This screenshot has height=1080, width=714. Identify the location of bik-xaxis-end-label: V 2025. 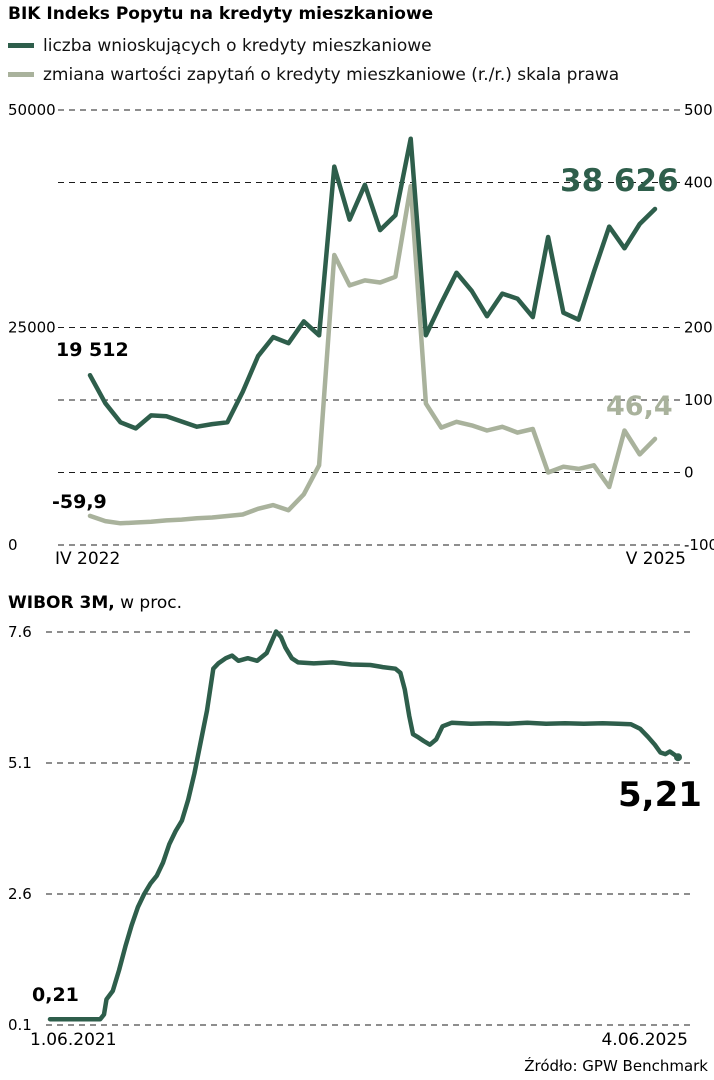
(655, 559).